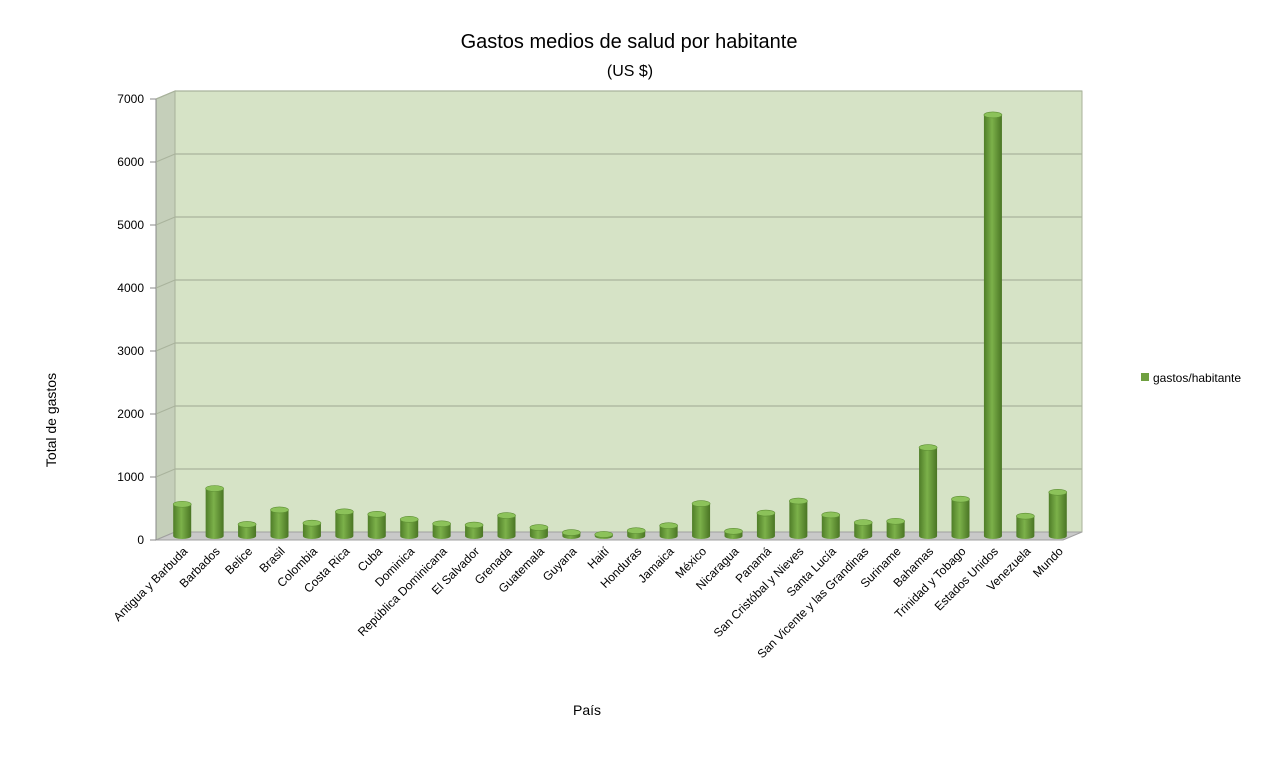 This screenshot has width=1265, height=758. Describe the element at coordinates (151, 584) in the screenshot. I see `x-tick-label: Antigua y Barbuda` at that location.